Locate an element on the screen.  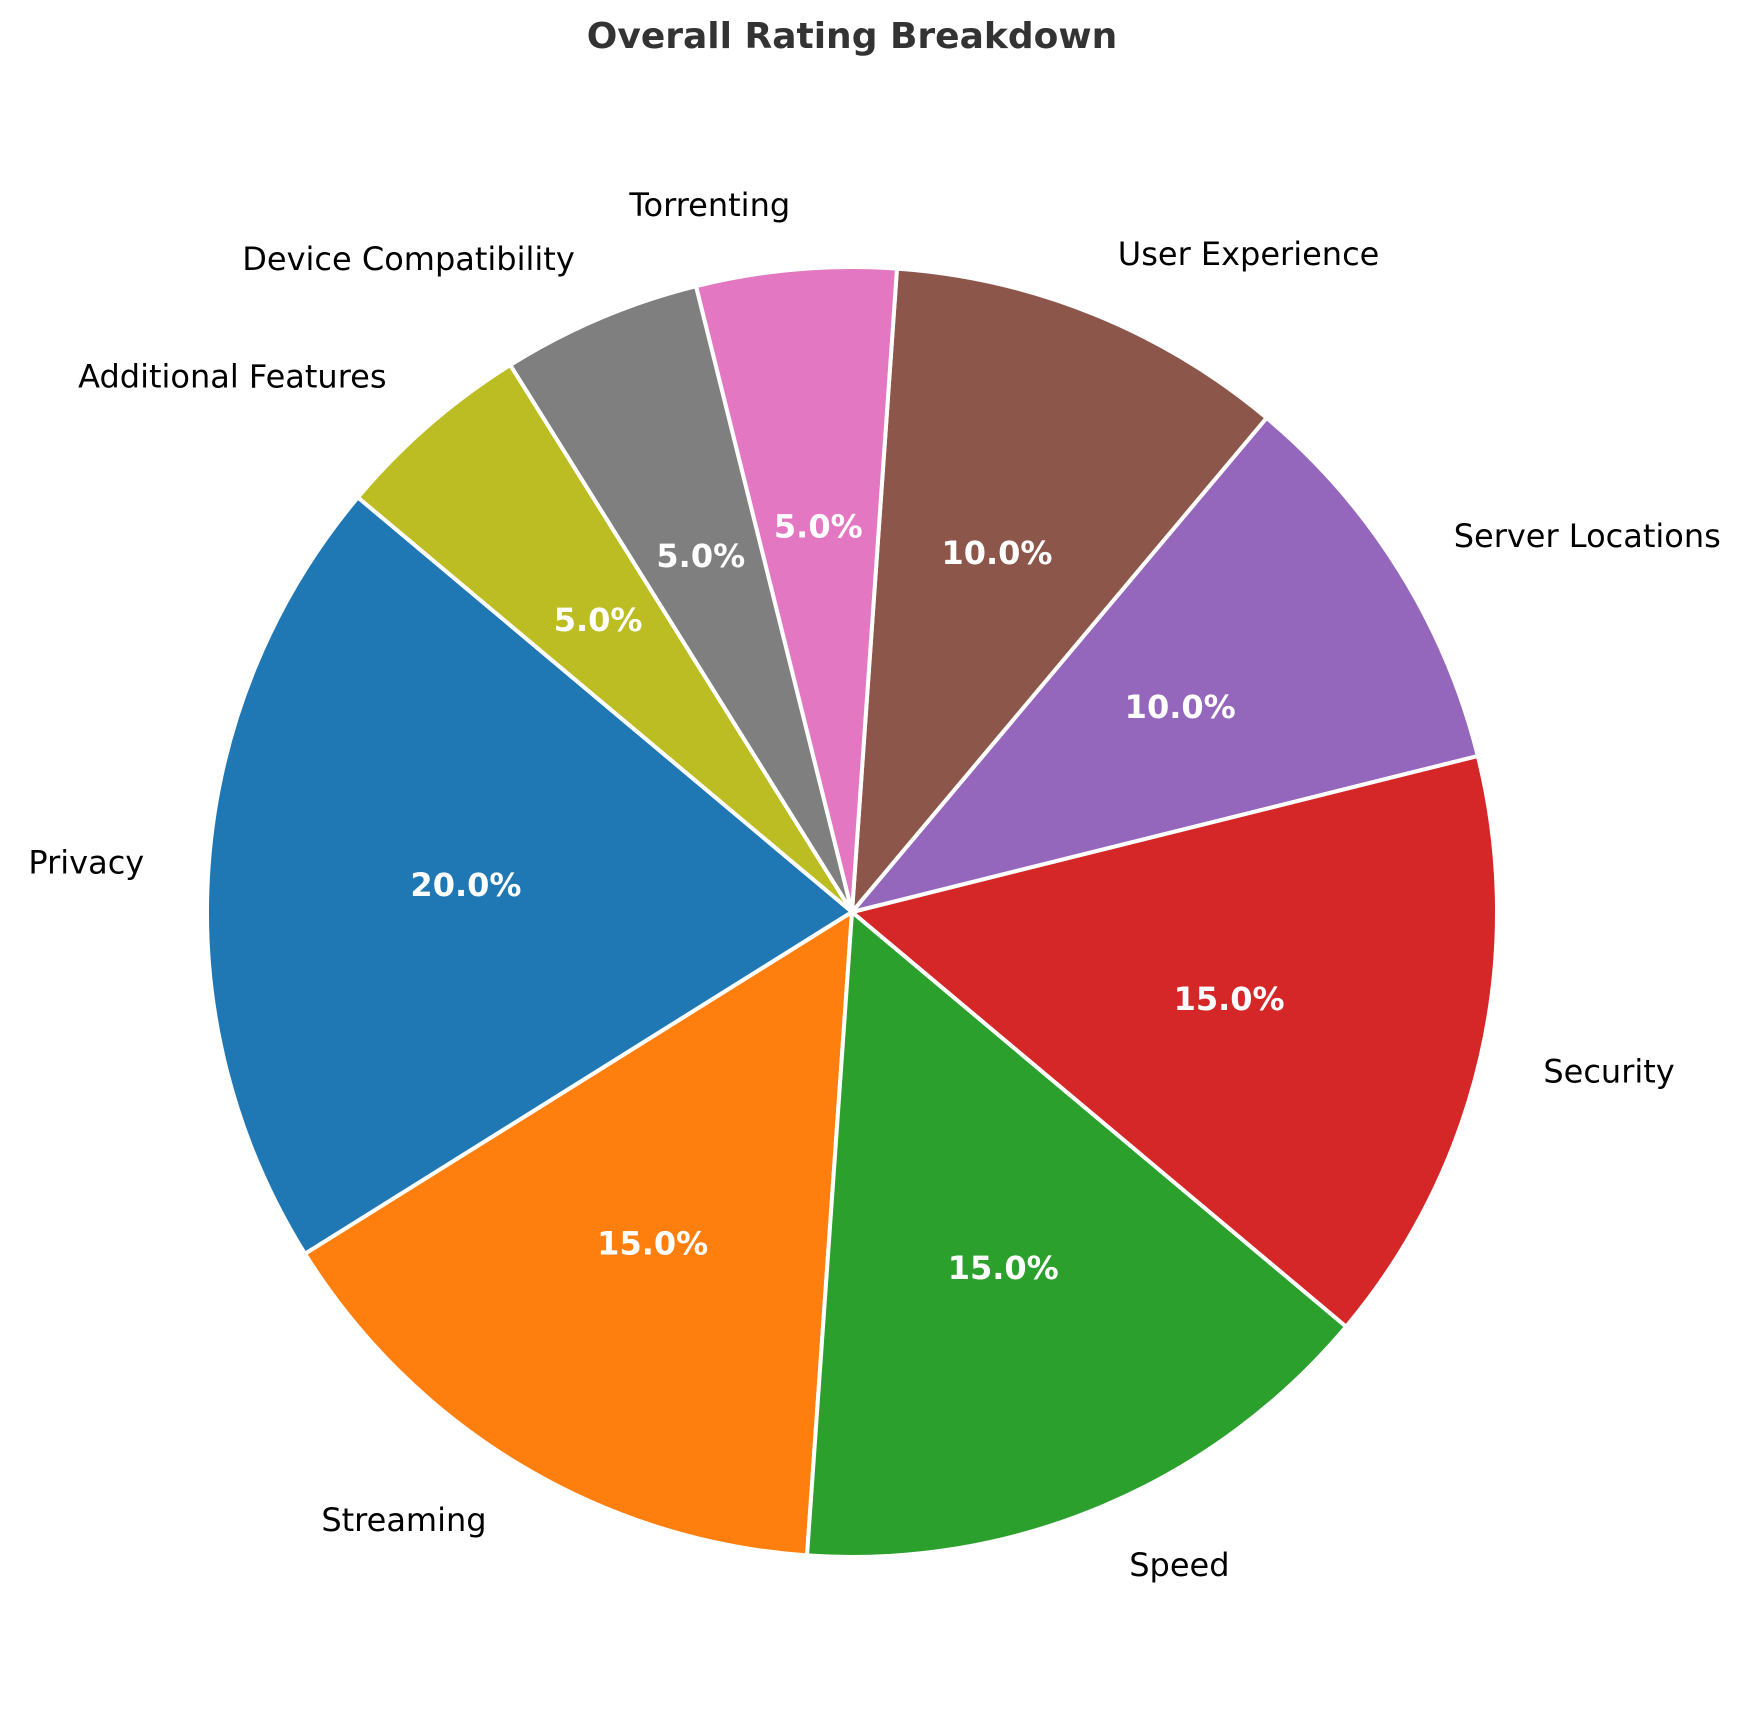
pie-label-device-compatibility: Device Compatibility is located at coordinates (408, 259).